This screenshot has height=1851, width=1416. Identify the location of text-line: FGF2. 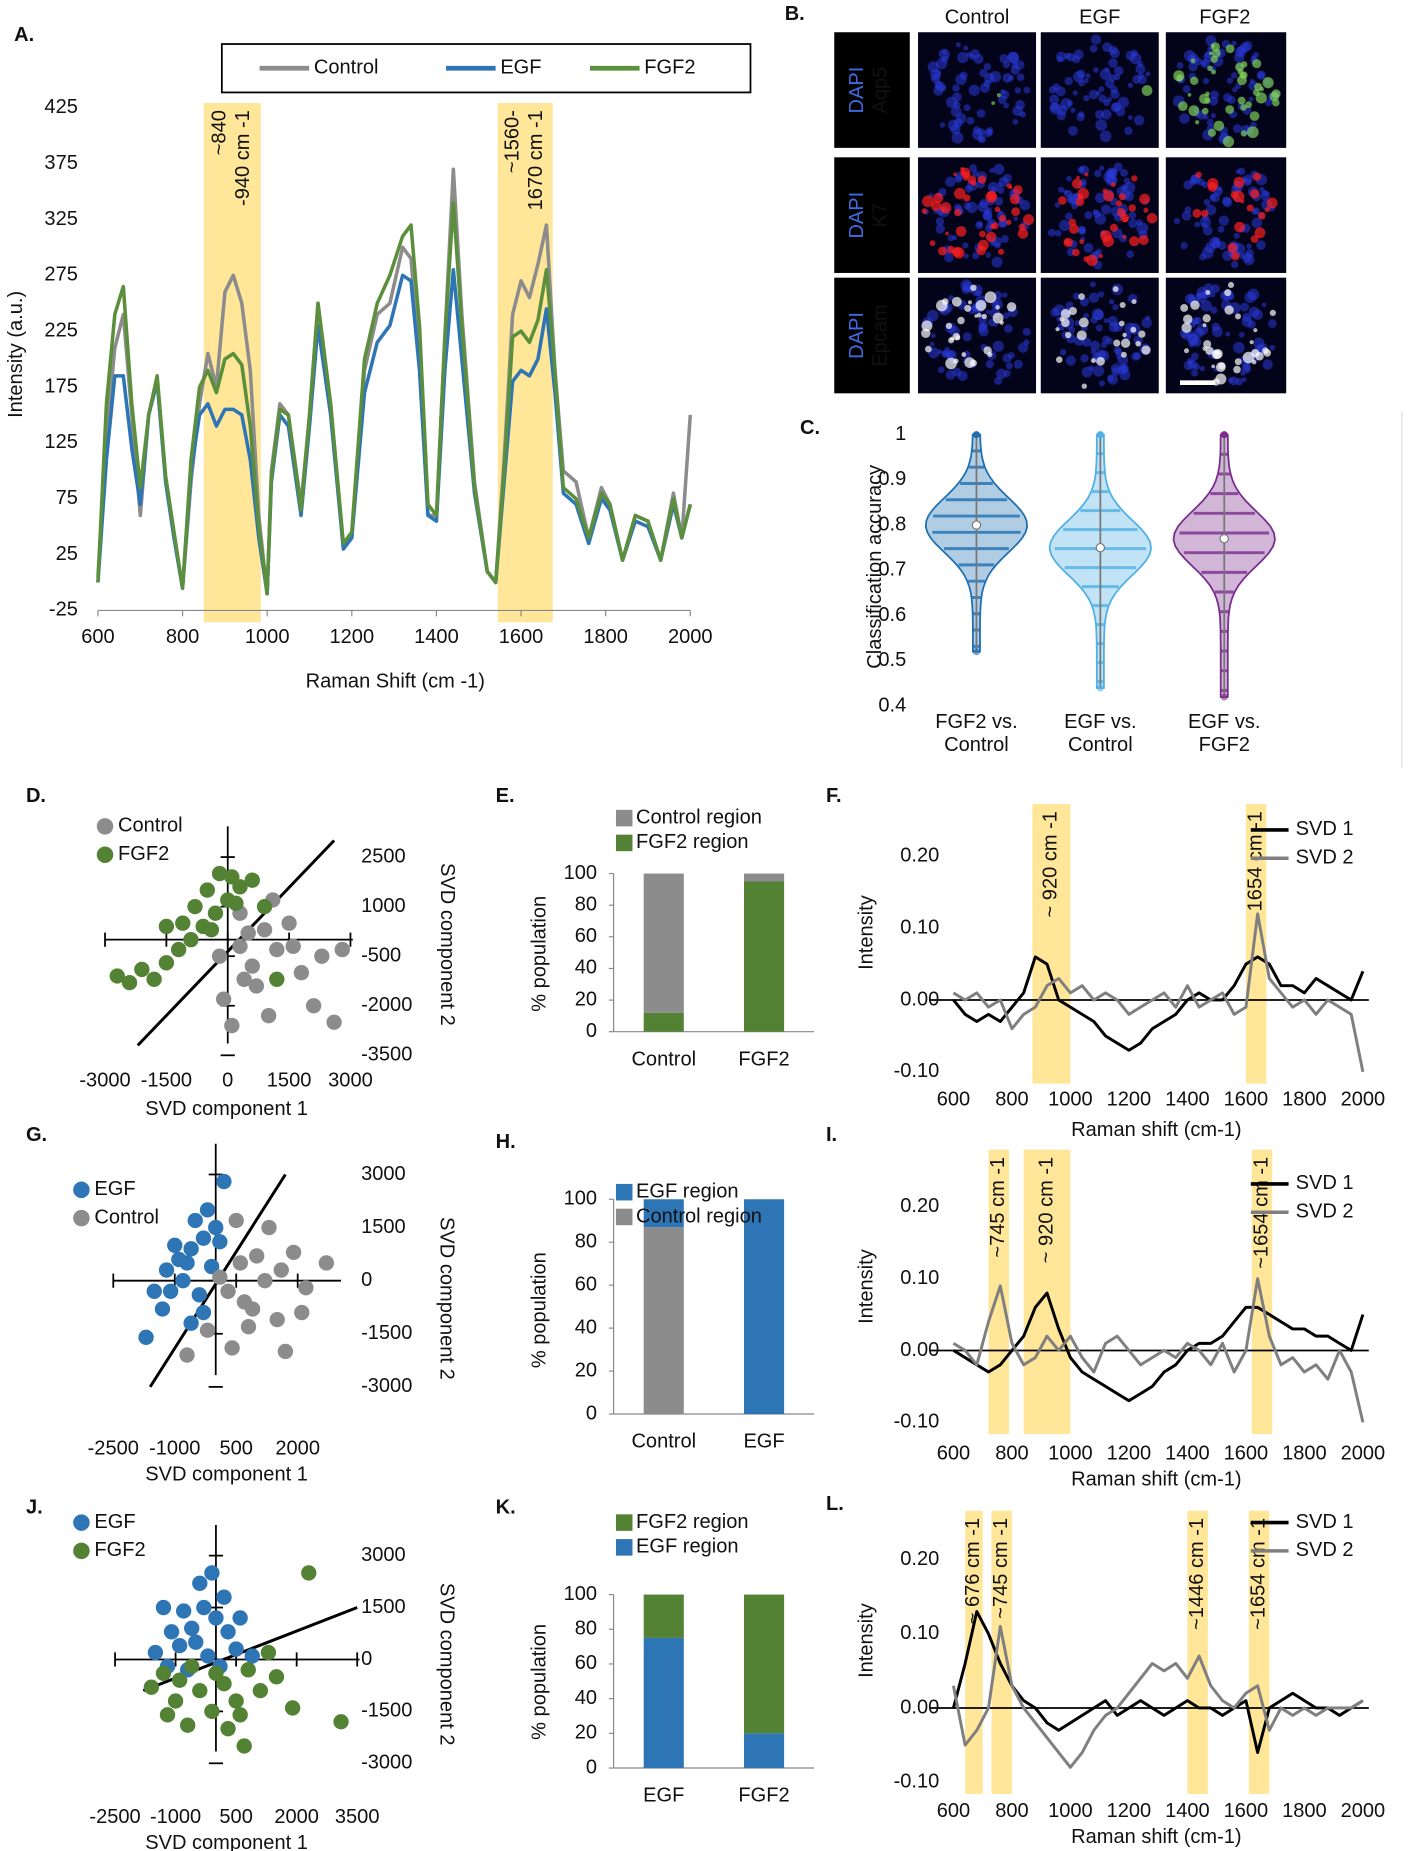
(1224, 745).